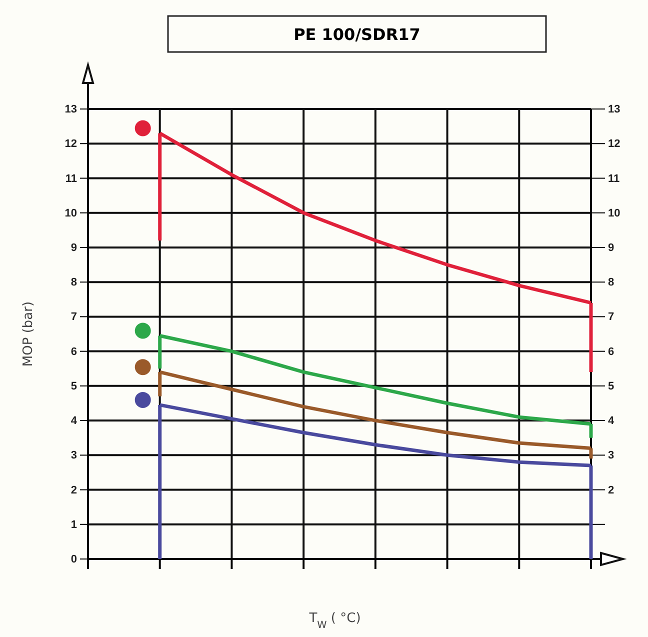 The image size is (648, 637). I want to click on y2-tick-label: 10, so click(614, 213).